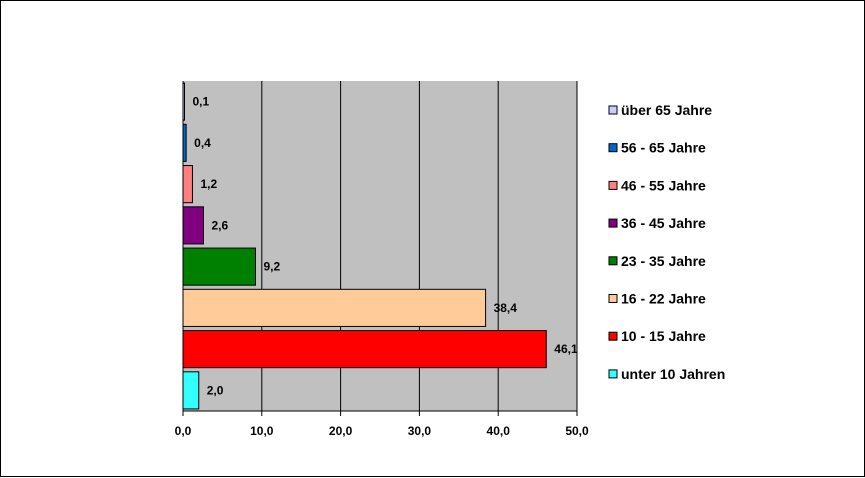 This screenshot has height=478, width=865. What do you see at coordinates (183, 431) in the screenshot?
I see `x-tick-label: 0,0` at bounding box center [183, 431].